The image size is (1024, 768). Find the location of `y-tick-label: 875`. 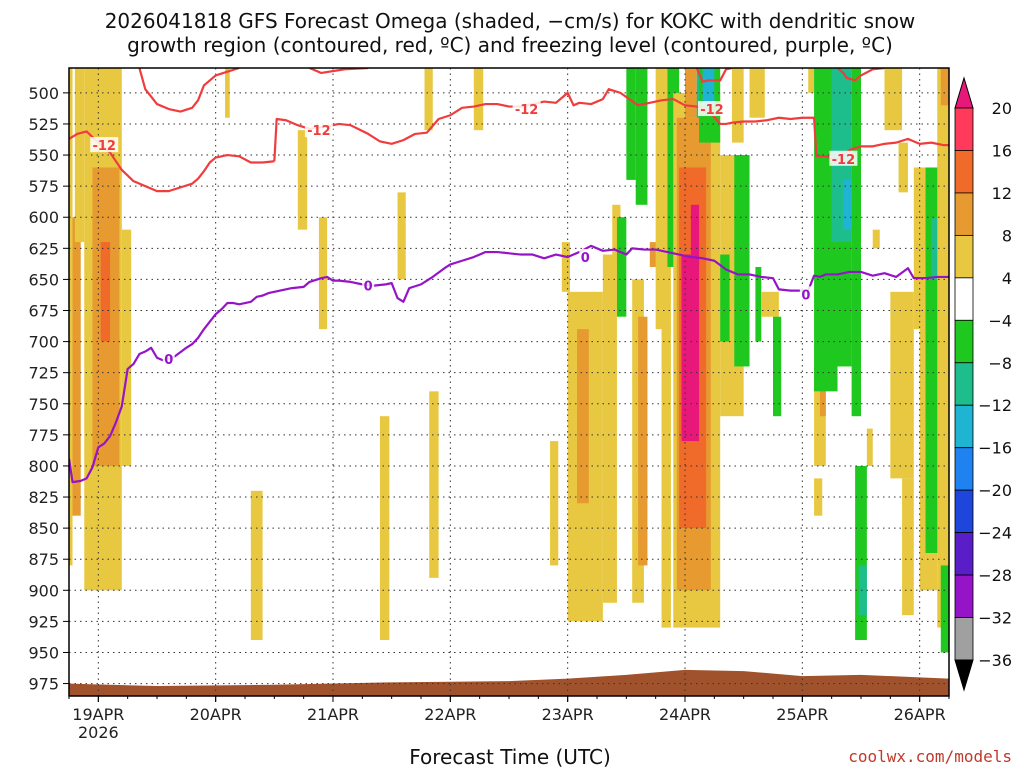

y-tick-label: 875 is located at coordinates (43, 559).